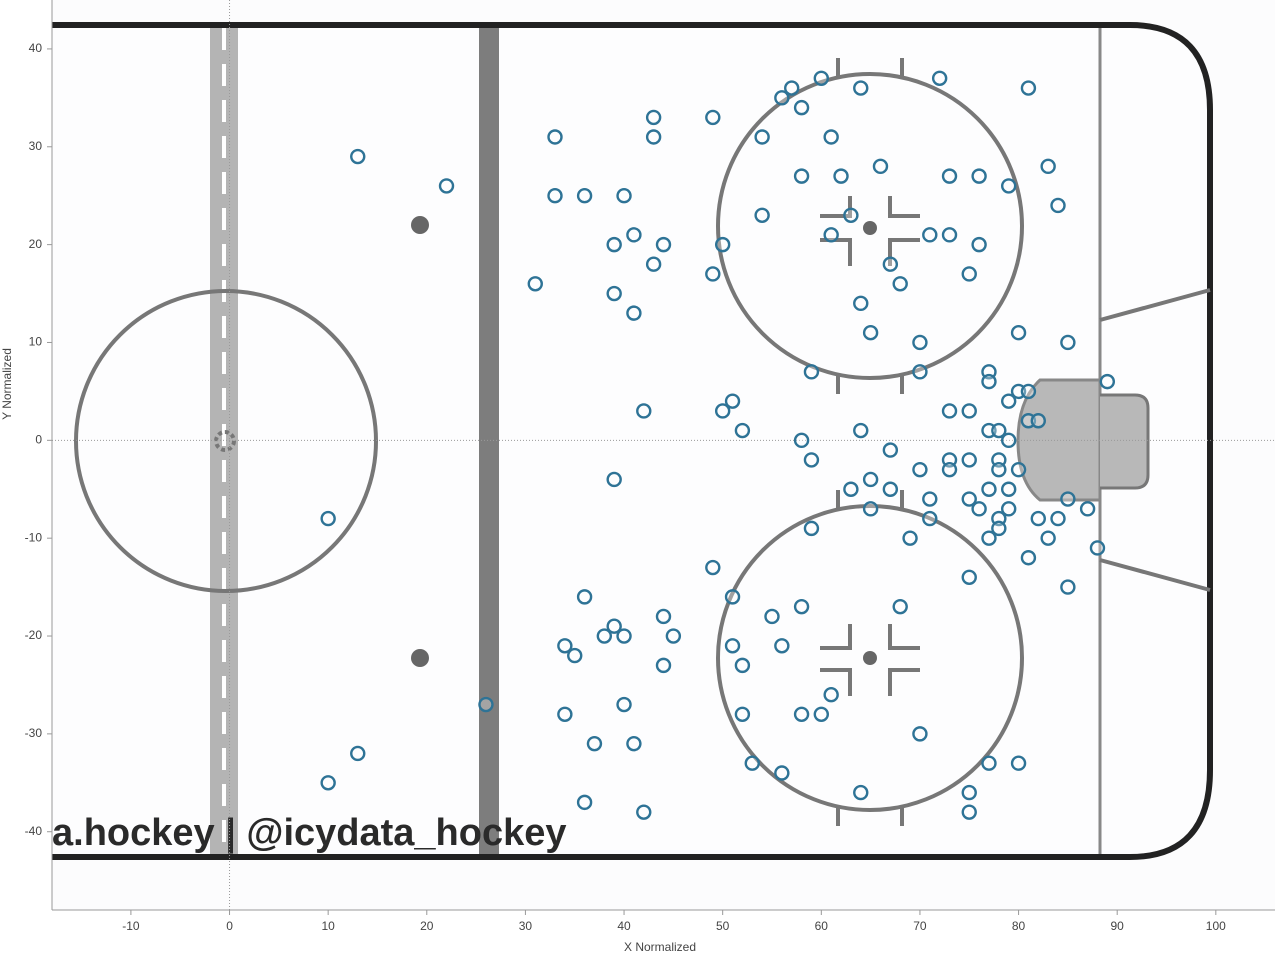 This screenshot has width=1280, height=971. What do you see at coordinates (427, 926) in the screenshot?
I see `x-tick-label: 20` at bounding box center [427, 926].